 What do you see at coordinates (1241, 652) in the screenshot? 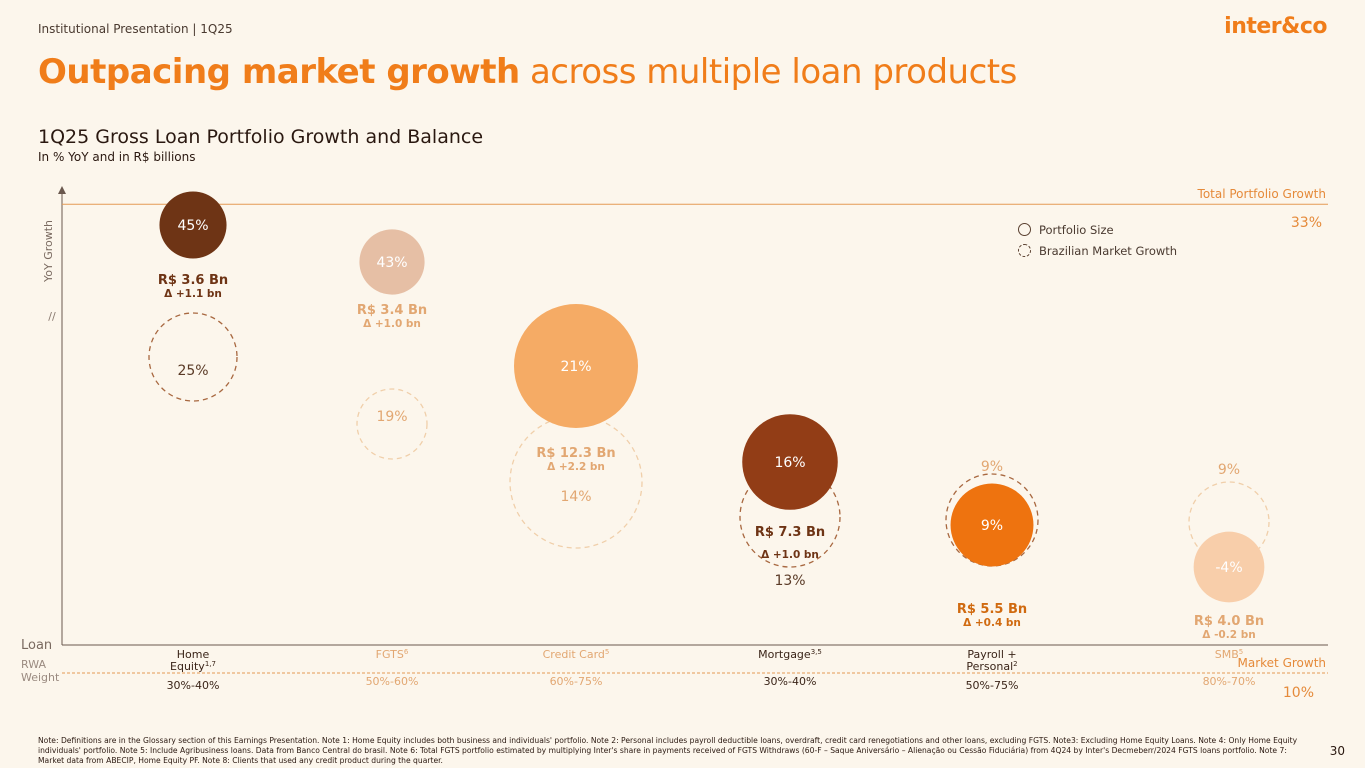
I see `smb-footnote-ref: 5` at bounding box center [1241, 652].